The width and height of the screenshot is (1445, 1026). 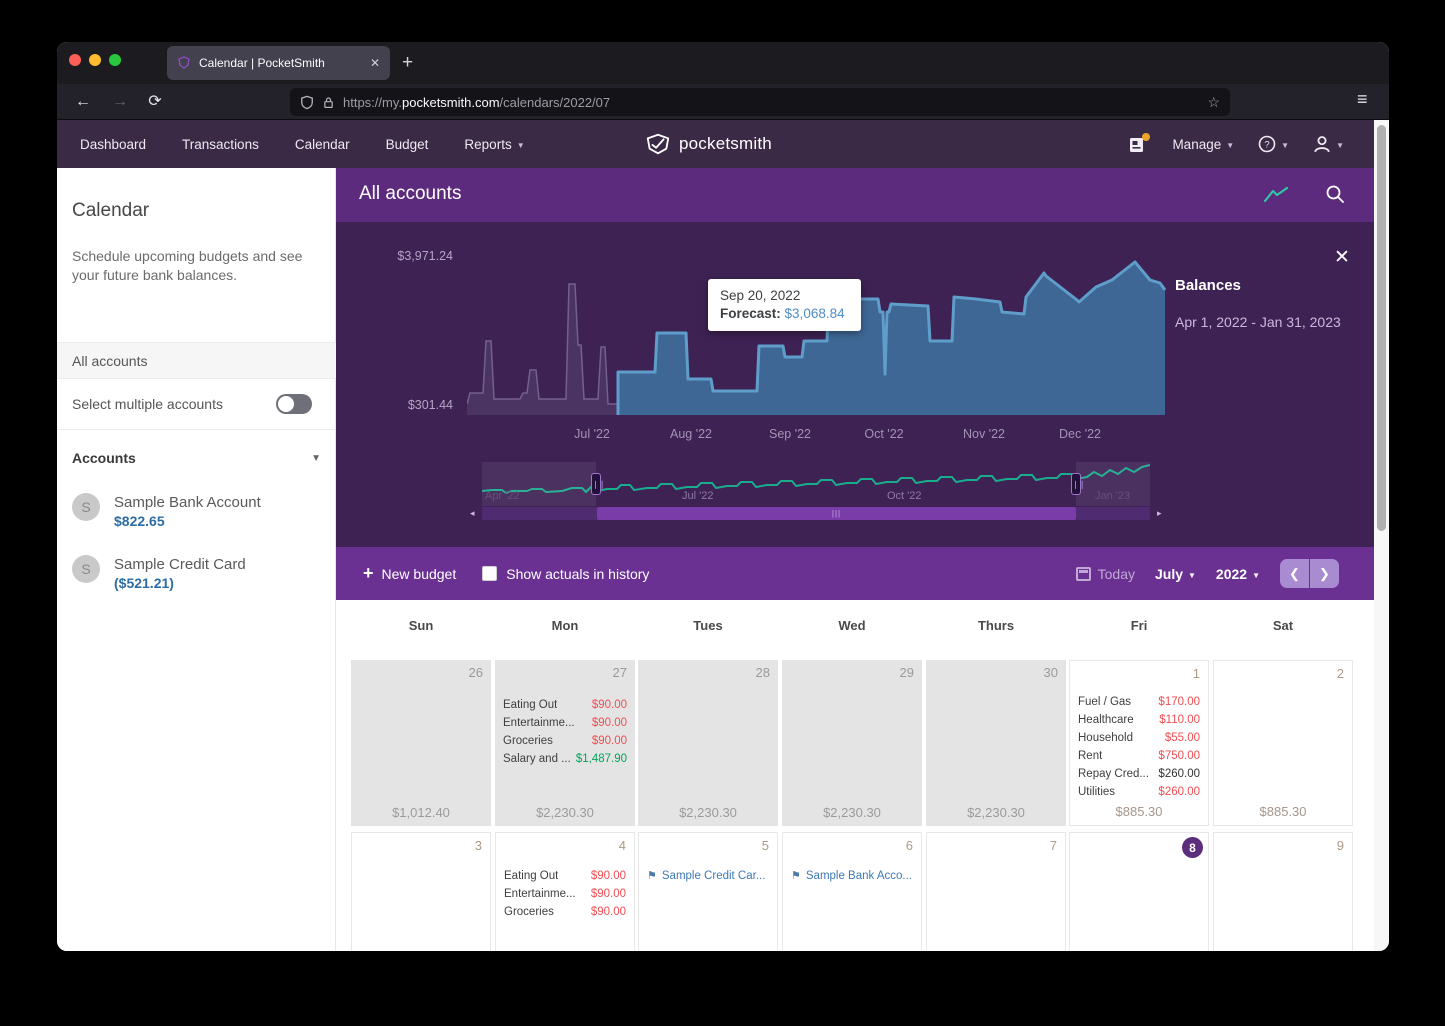 I want to click on next-month-button: ❯, so click(x=1324, y=573).